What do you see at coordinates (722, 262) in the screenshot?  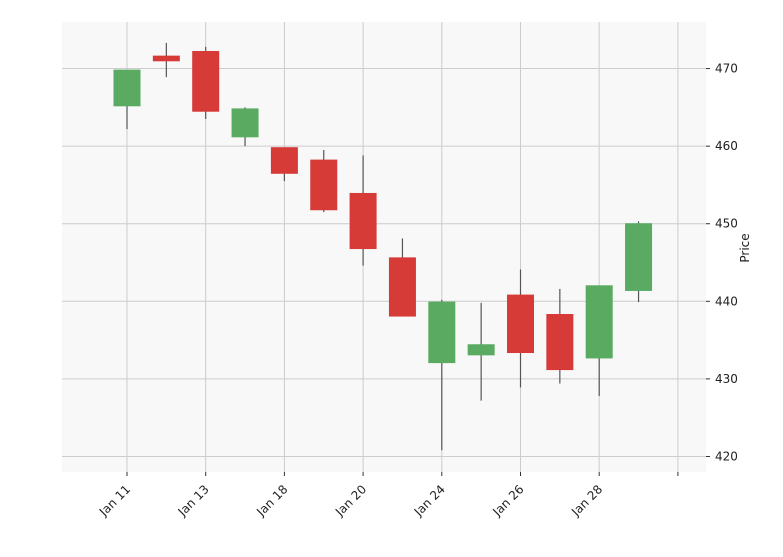 I see `y-axis: 420 430 440 450 460 470` at bounding box center [722, 262].